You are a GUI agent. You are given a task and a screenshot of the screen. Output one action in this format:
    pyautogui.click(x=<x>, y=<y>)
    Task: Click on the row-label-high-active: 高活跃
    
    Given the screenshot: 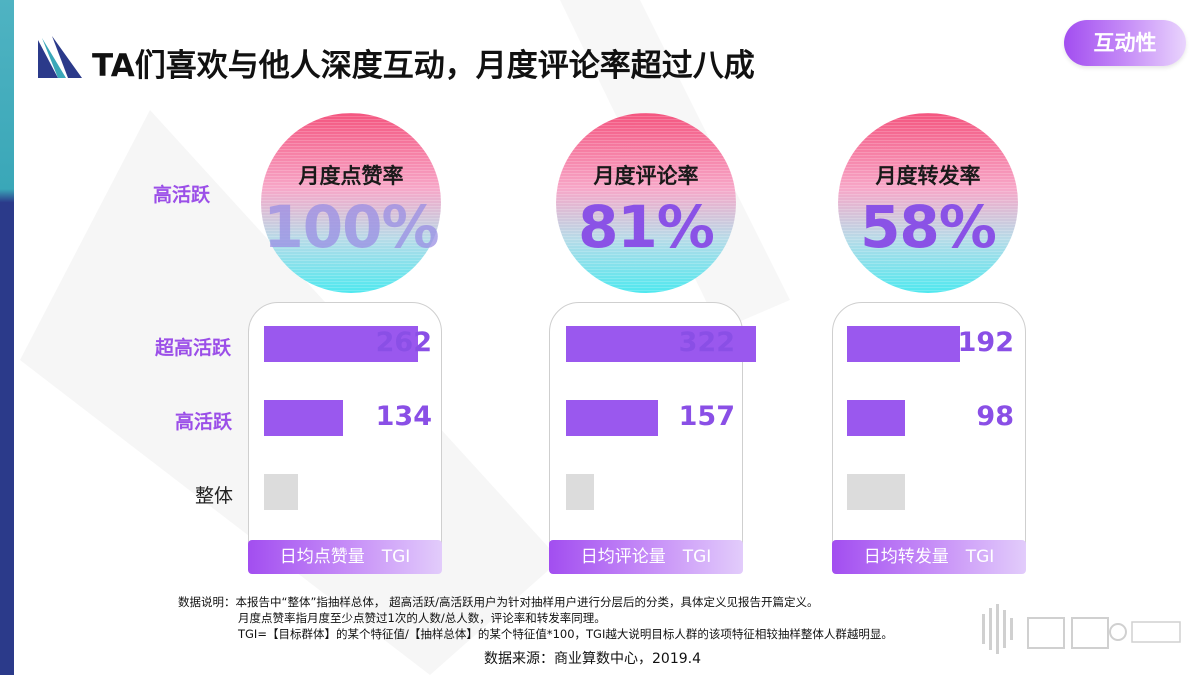 What is the action you would take?
    pyautogui.click(x=204, y=422)
    